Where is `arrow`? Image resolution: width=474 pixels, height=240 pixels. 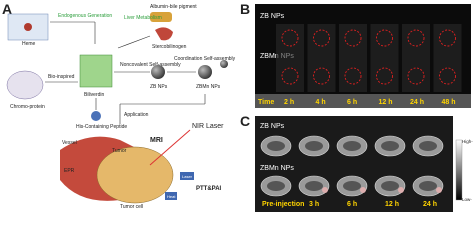
arrow is located at coordinates (134, 42).